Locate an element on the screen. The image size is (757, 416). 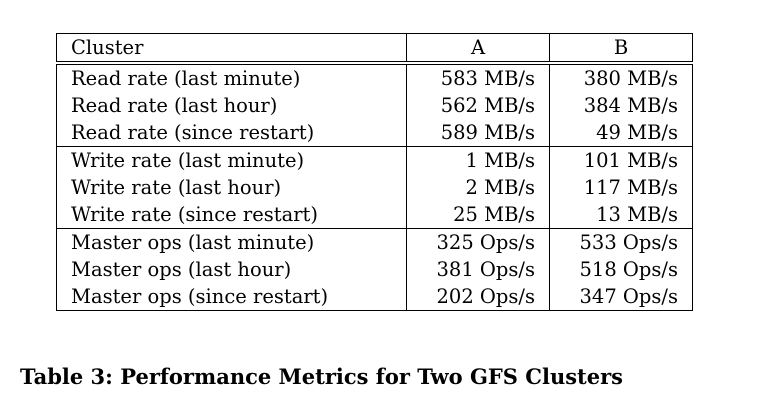
cell-b: 518 Ops/s is located at coordinates (621, 269).